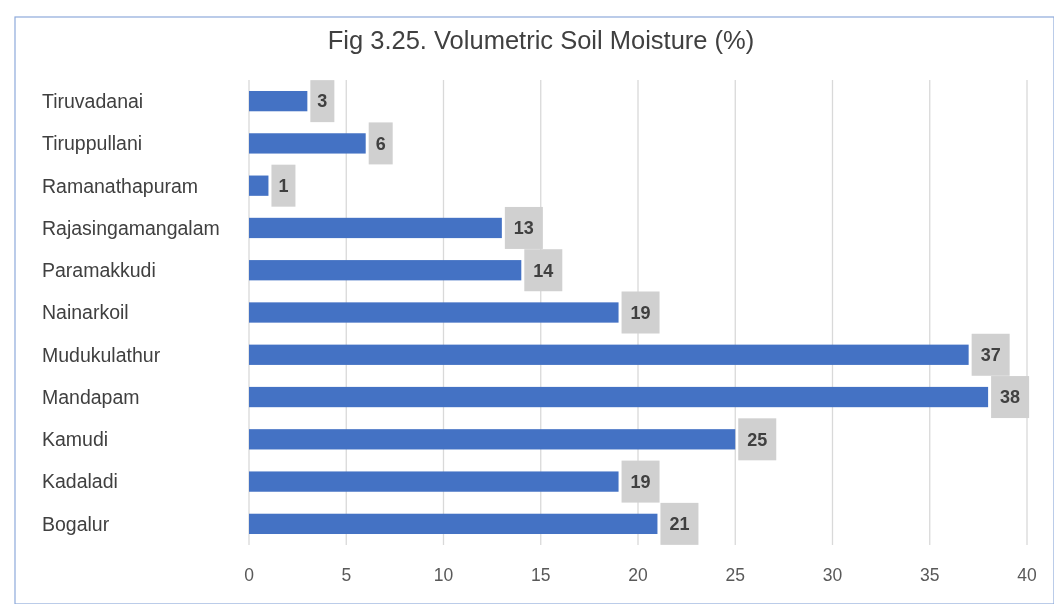  I want to click on x-tick-label: 15, so click(541, 575).